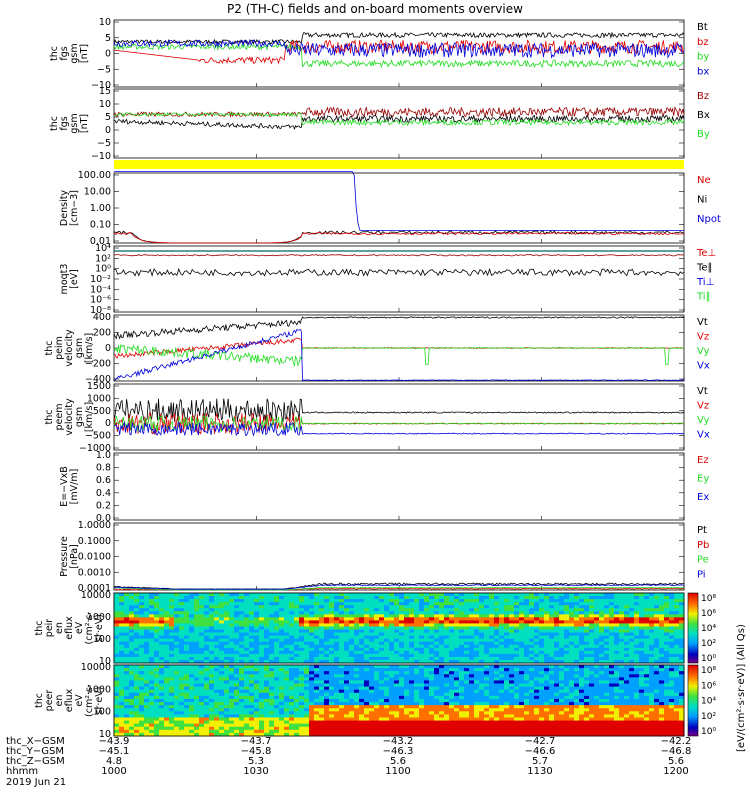 Image resolution: width=750 pixels, height=800 pixels. I want to click on ylabel-line: [cm−3], so click(74, 208).